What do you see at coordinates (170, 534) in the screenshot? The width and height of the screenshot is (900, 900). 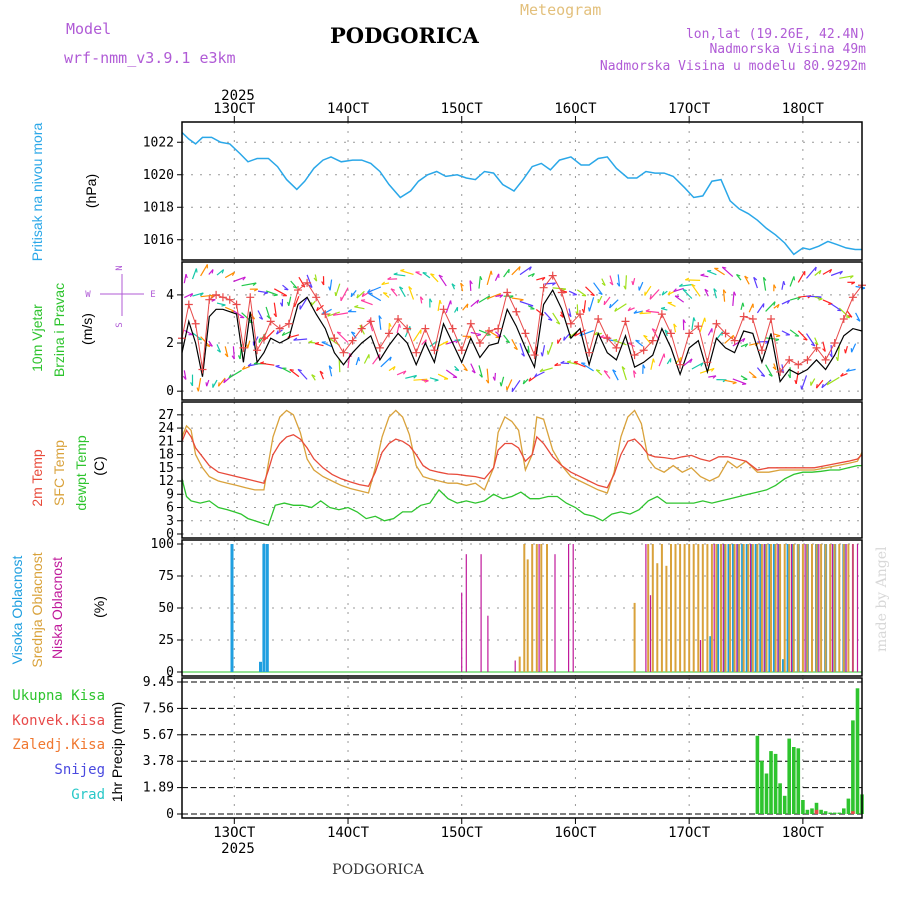 I see `panel-2-ytick-label: 0` at bounding box center [170, 534].